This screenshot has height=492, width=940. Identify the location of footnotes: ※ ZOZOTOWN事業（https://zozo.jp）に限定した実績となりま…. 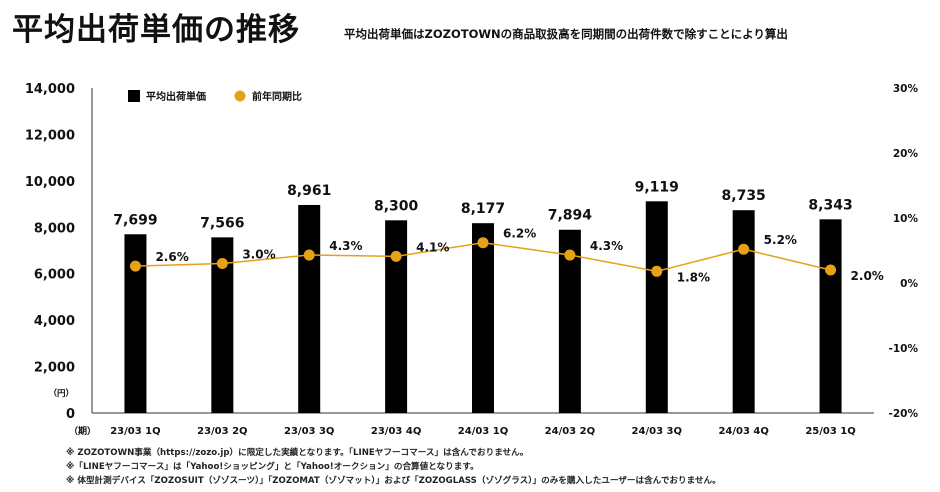
(393, 467).